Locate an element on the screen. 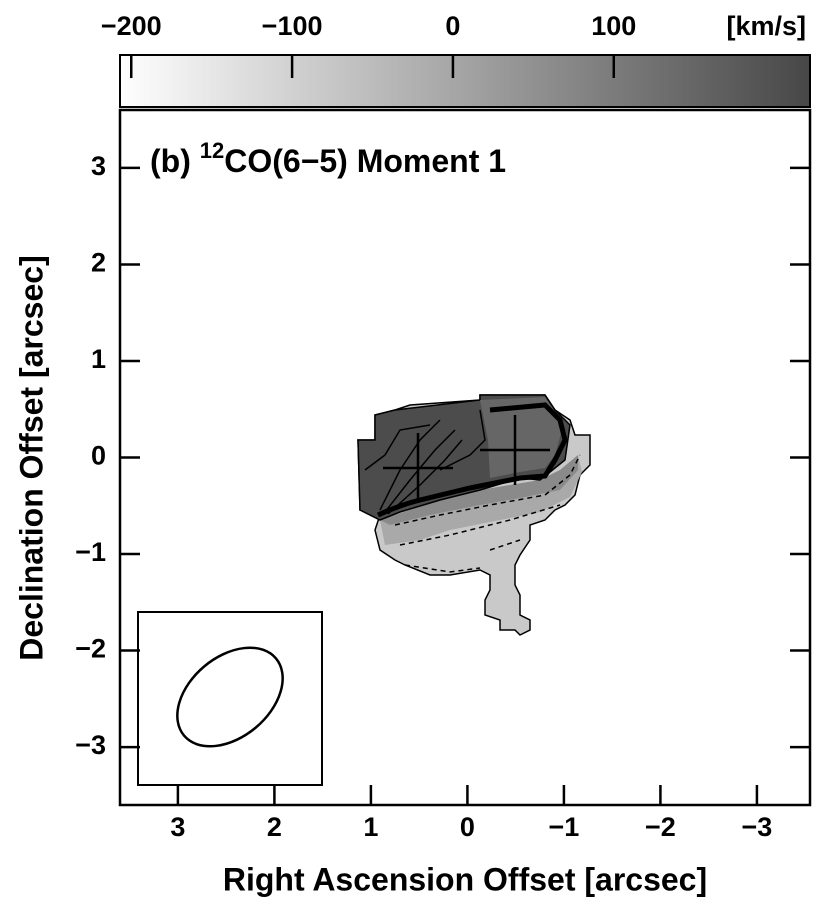  x-axis-label: Right Ascension Offset [arcsec] is located at coordinates (465, 879).